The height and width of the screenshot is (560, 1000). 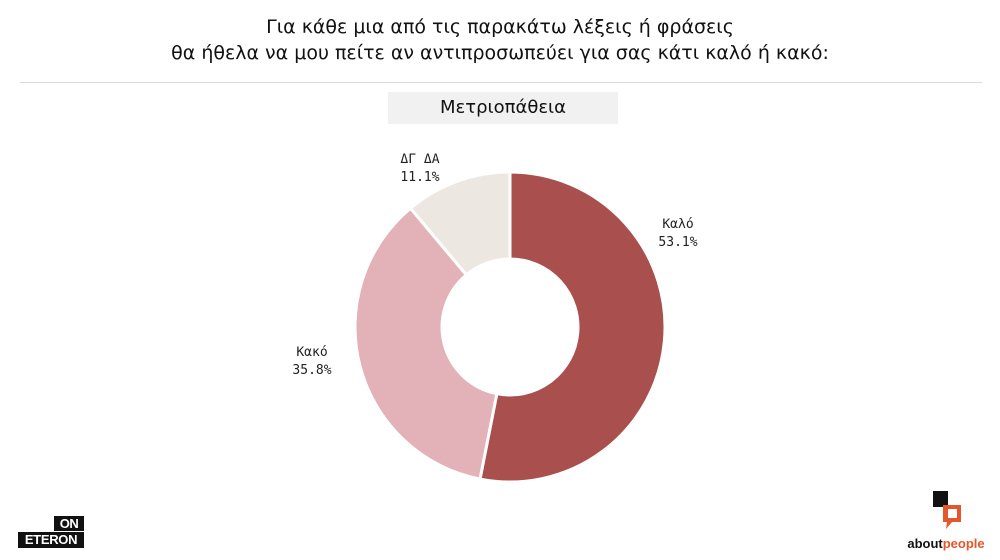 I want to click on aboutpeople-mark-icon, so click(x=947, y=510).